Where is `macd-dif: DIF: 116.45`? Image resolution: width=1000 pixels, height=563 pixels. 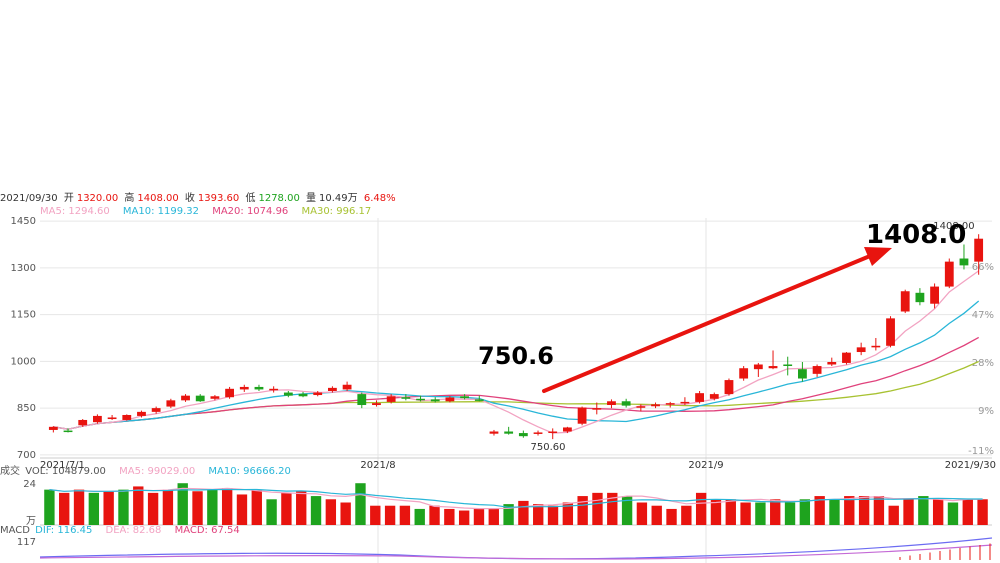 macd-dif: DIF: 116.45 is located at coordinates (64, 530).